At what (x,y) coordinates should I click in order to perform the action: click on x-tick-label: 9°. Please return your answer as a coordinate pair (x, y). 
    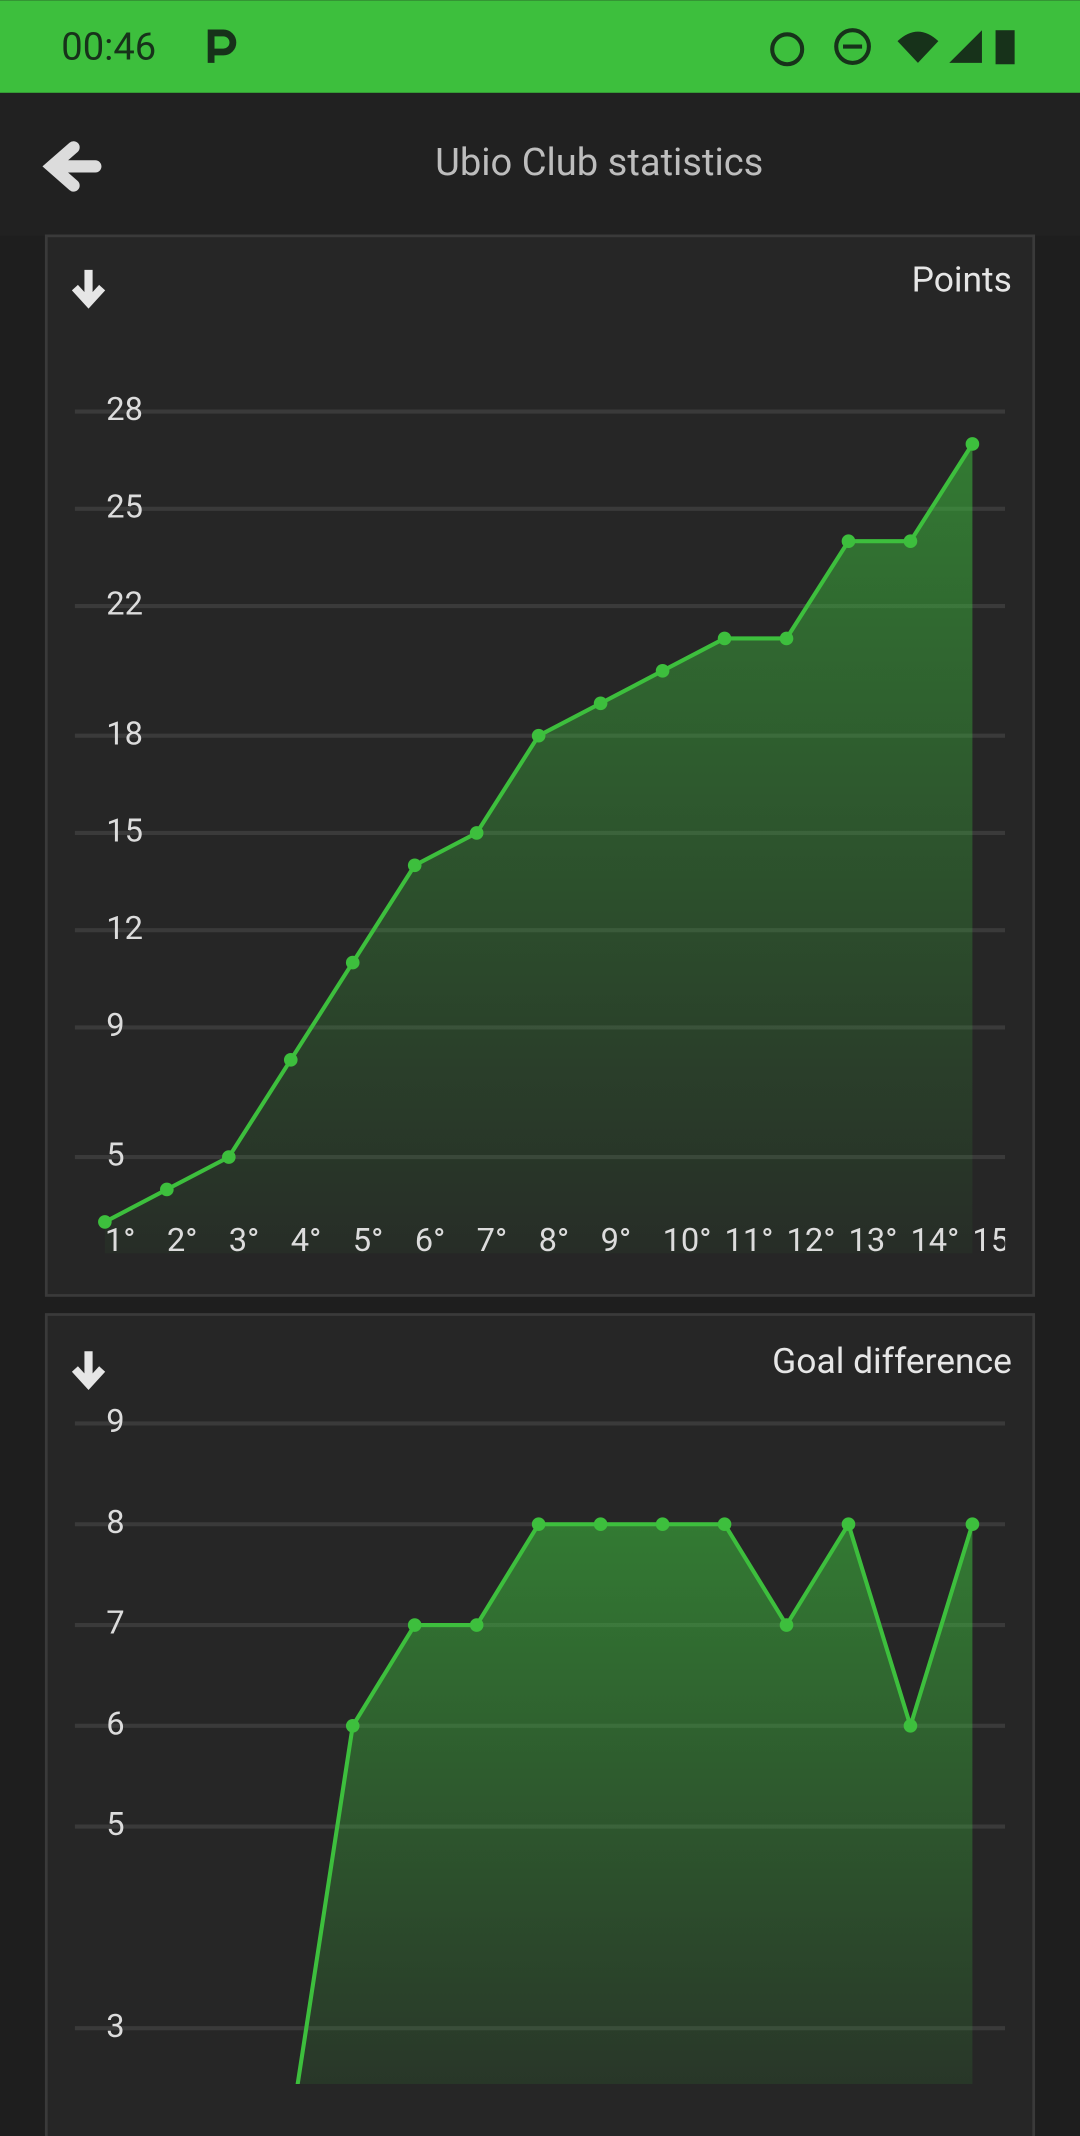
    Looking at the image, I should click on (616, 1240).